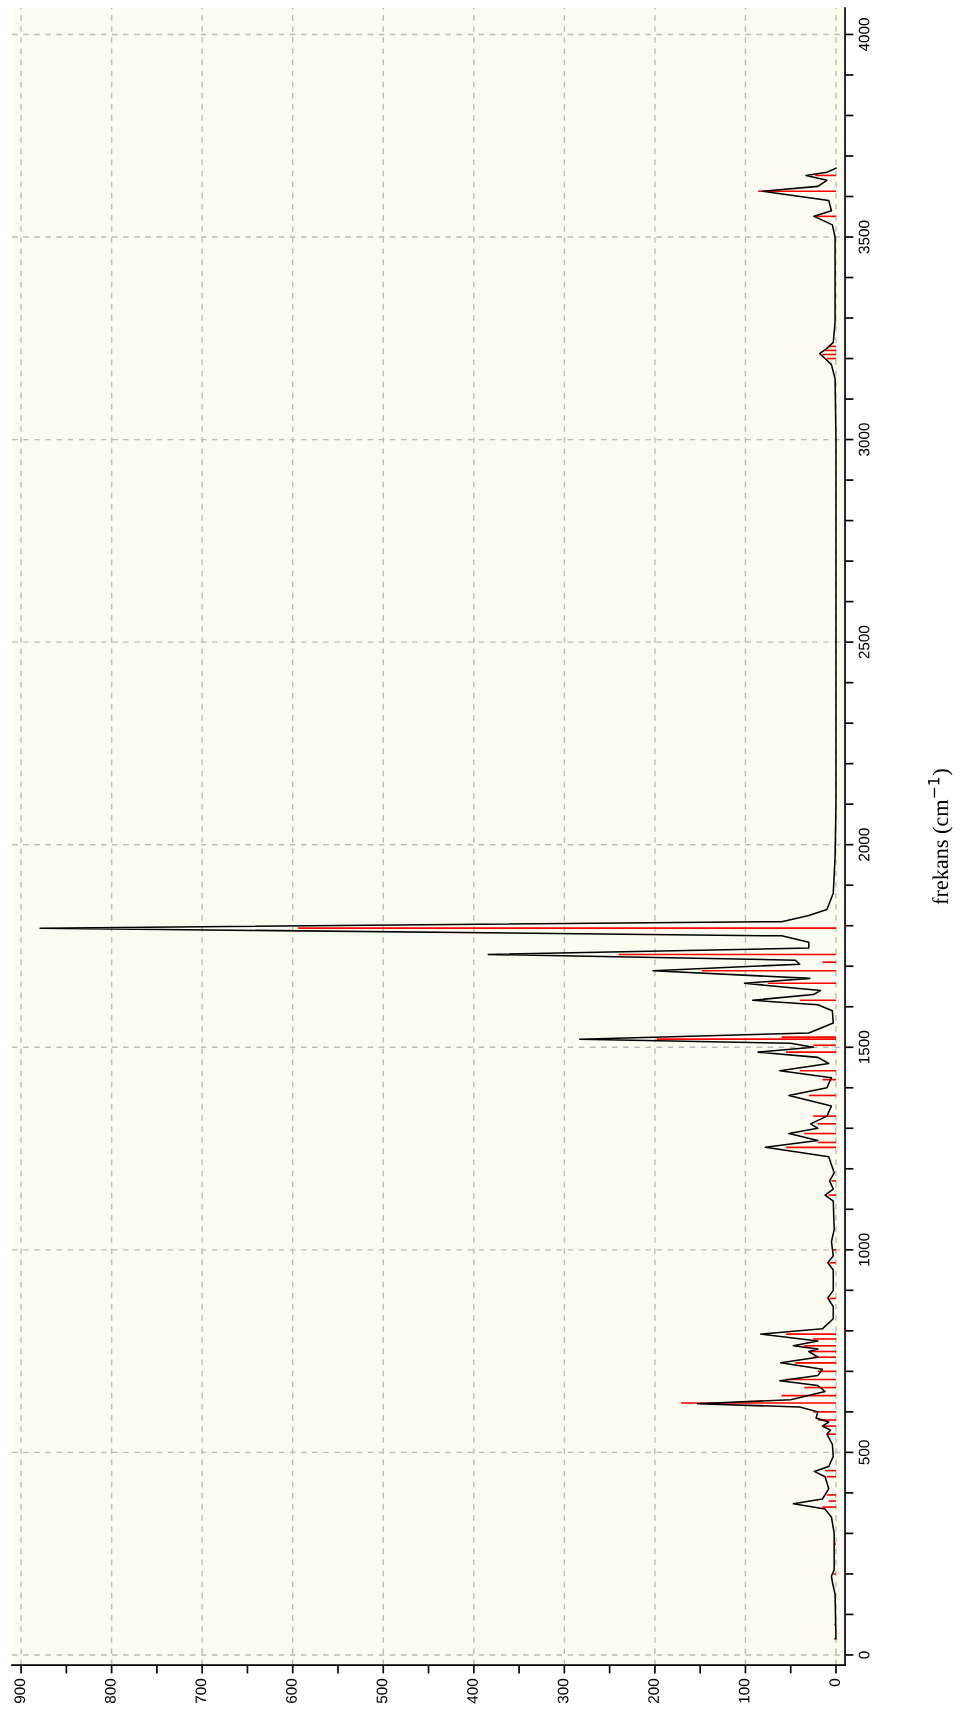 Image resolution: width=963 pixels, height=1726 pixels. I want to click on y-tick-label: 3000, so click(864, 439).